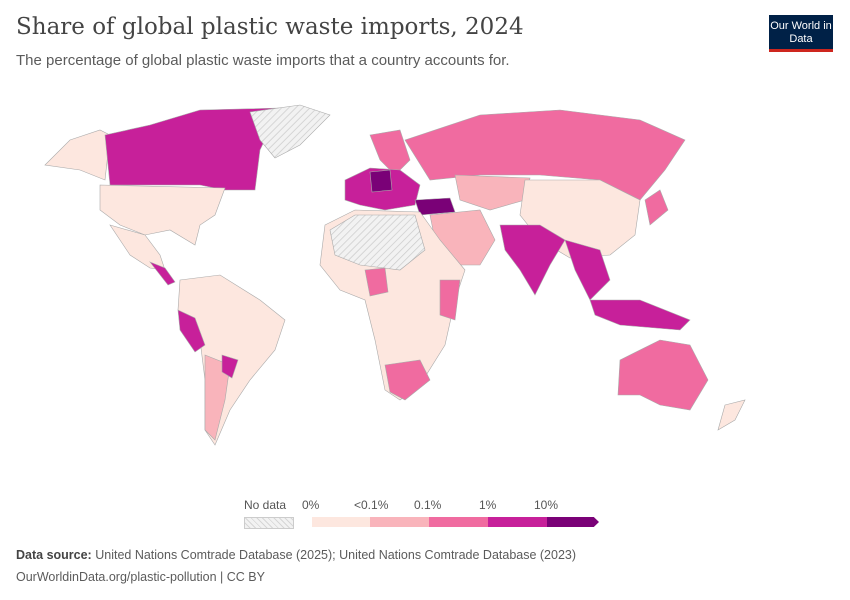 The image size is (850, 600). What do you see at coordinates (428, 505) in the screenshot?
I see `legend-tick-2: 0.1%` at bounding box center [428, 505].